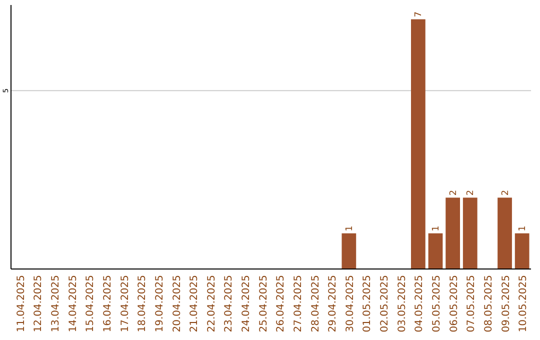  Describe the element at coordinates (281, 303) in the screenshot. I see `x-tick-label: 26.04.2025` at that location.